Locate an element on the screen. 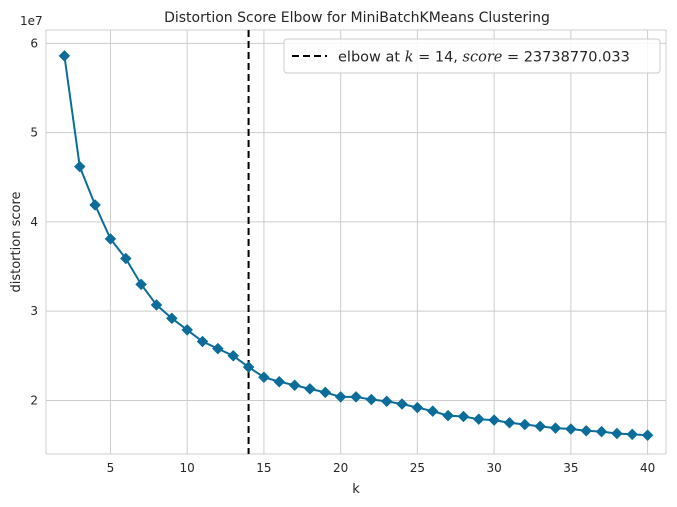 This screenshot has height=507, width=677. legend-label-score-value: = 23738770.033 is located at coordinates (565, 58).